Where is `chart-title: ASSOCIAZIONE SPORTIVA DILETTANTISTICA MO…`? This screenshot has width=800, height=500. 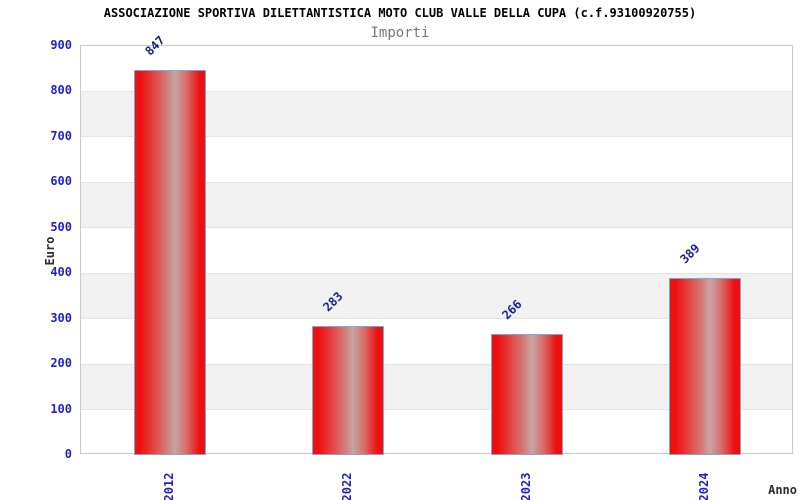 chart-title: ASSOCIAZIONE SPORTIVA DILETTANTISTICA MO… is located at coordinates (400, 13).